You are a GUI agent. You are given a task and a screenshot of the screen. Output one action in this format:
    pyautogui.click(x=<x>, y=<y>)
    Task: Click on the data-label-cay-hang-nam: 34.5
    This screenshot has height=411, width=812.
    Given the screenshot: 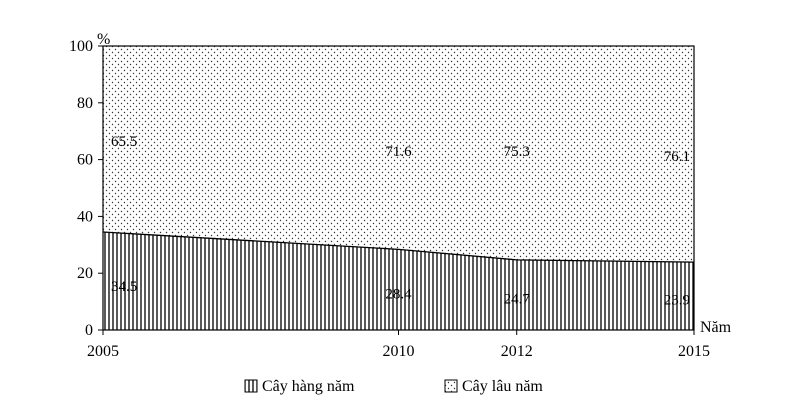 What is the action you would take?
    pyautogui.click(x=124, y=287)
    